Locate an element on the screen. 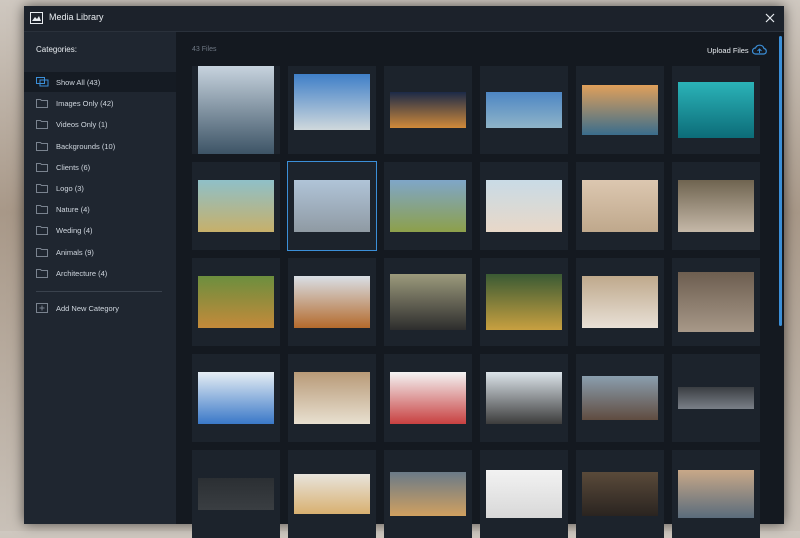 The height and width of the screenshot is (538, 800). category-item: Clients (6) is located at coordinates (100, 167).